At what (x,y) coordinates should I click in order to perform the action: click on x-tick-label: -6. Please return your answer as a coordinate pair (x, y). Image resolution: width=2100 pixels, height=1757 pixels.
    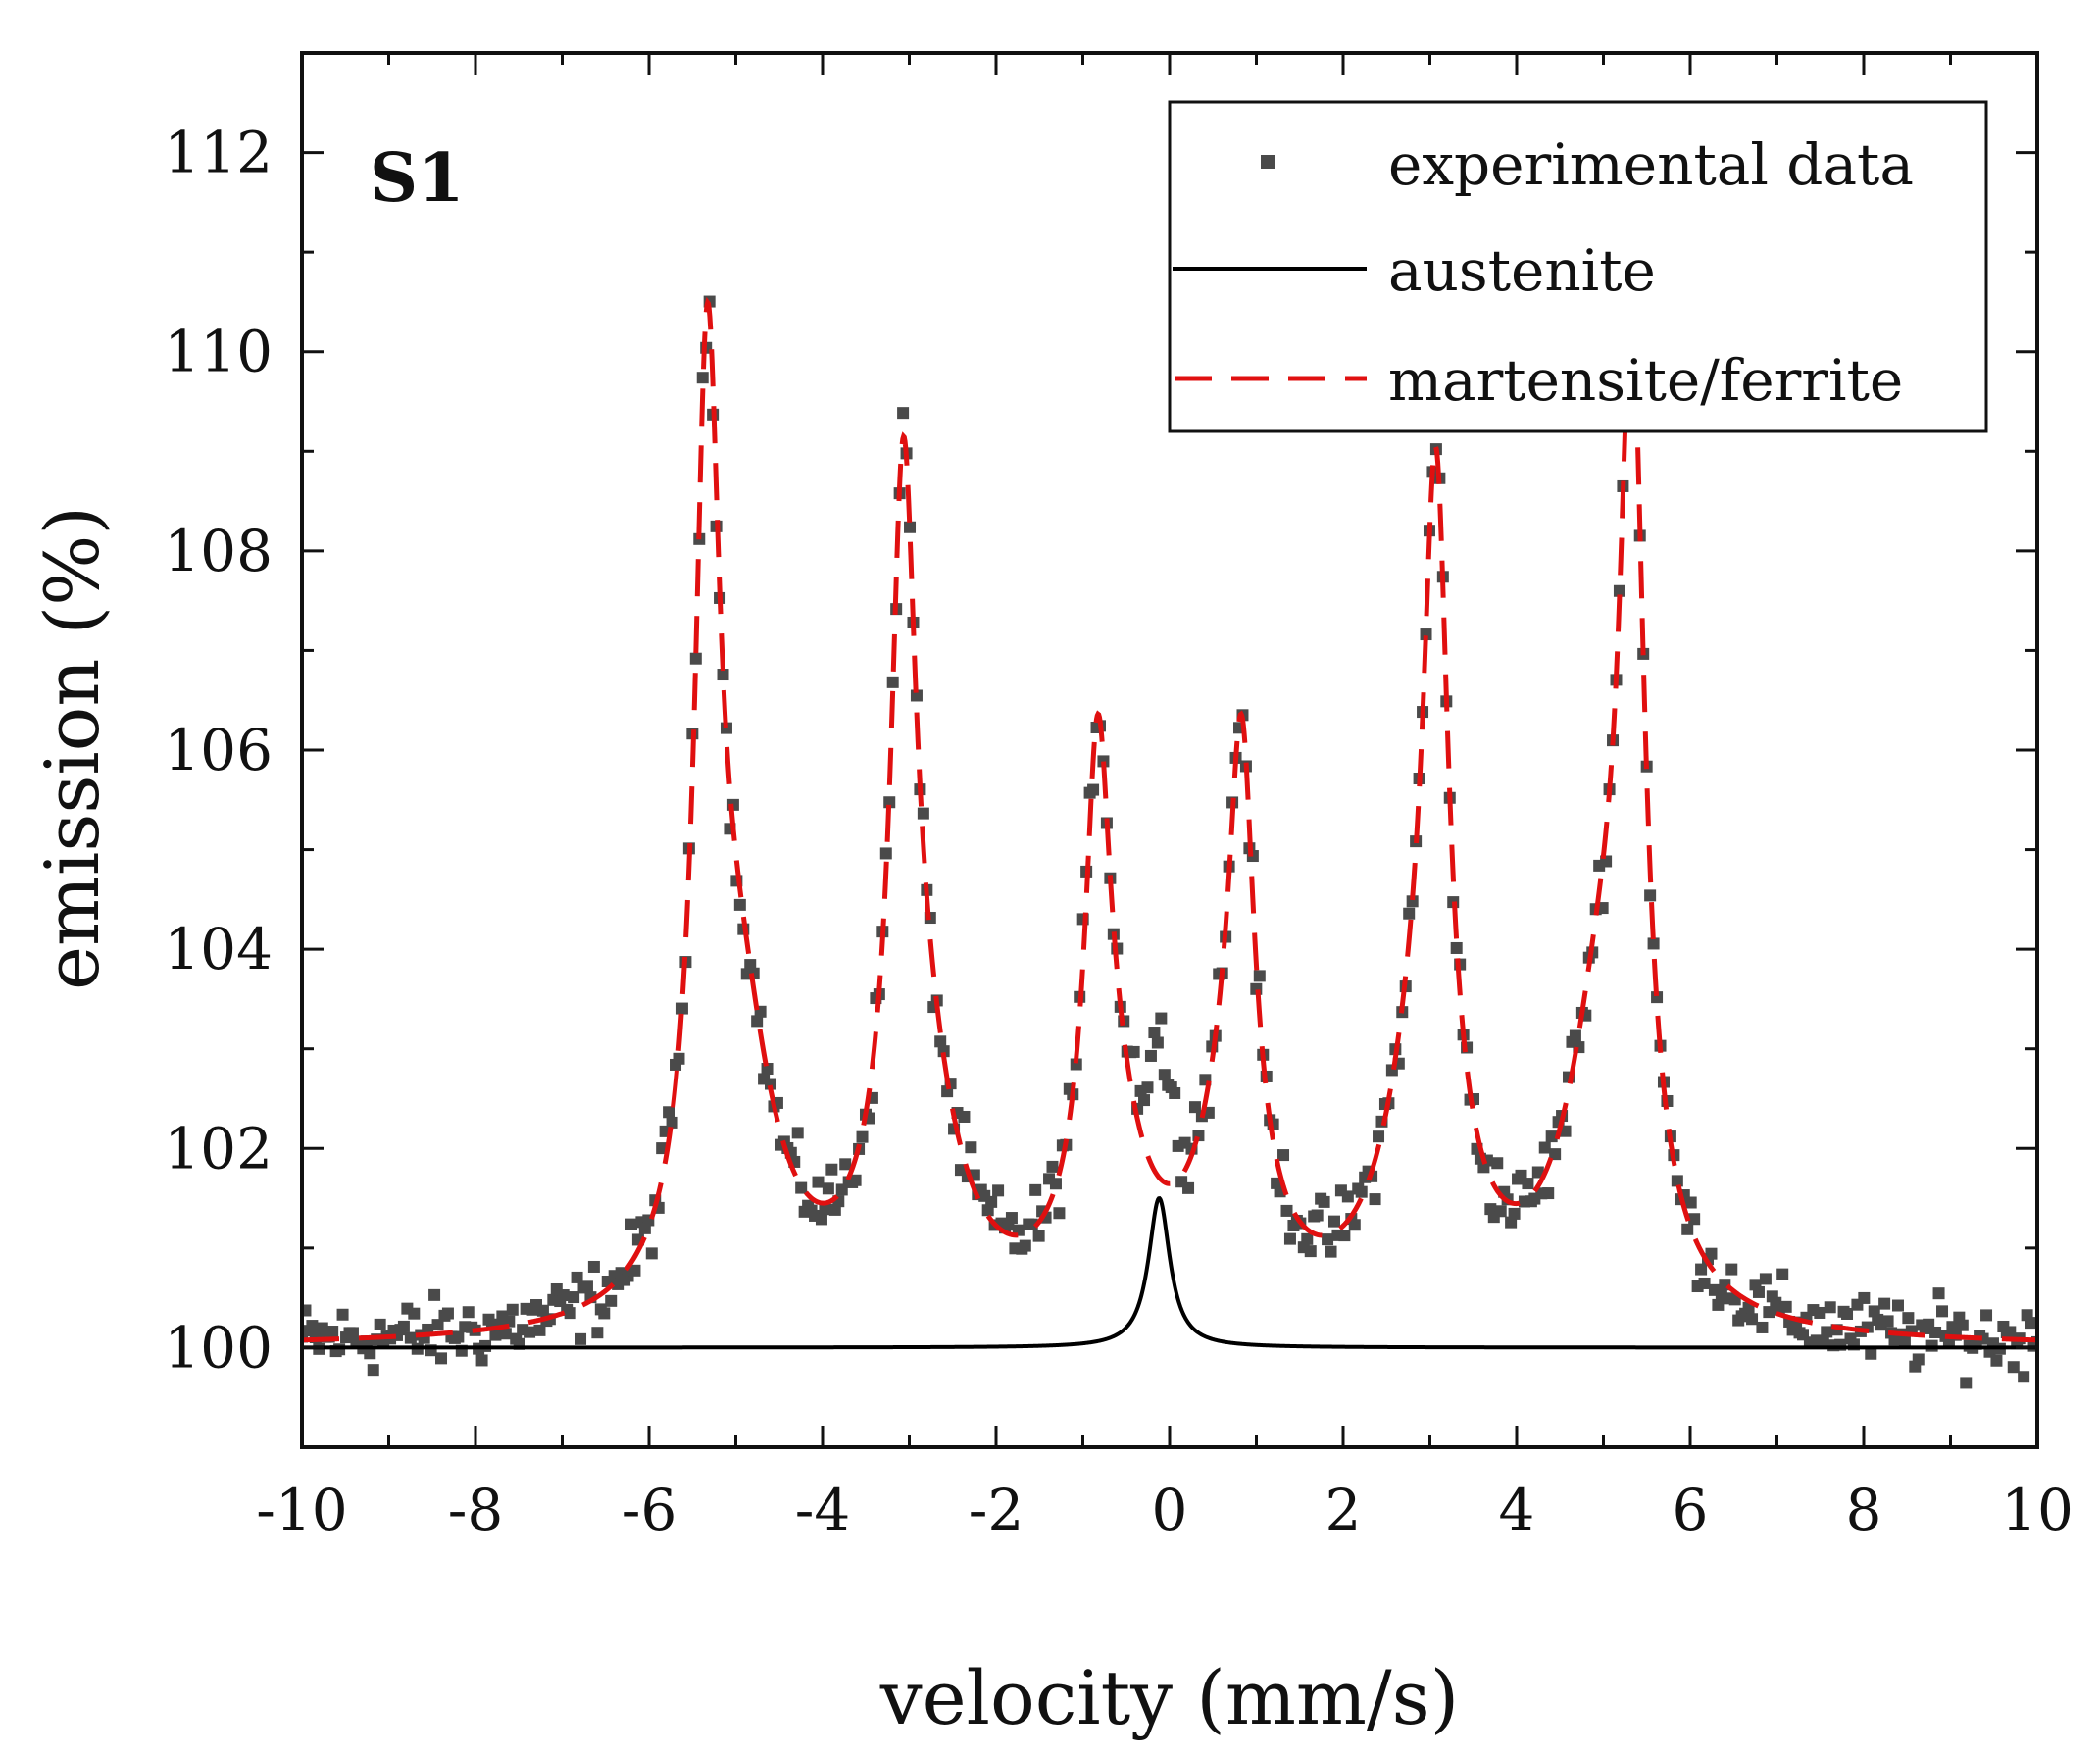
    Looking at the image, I should click on (649, 1510).